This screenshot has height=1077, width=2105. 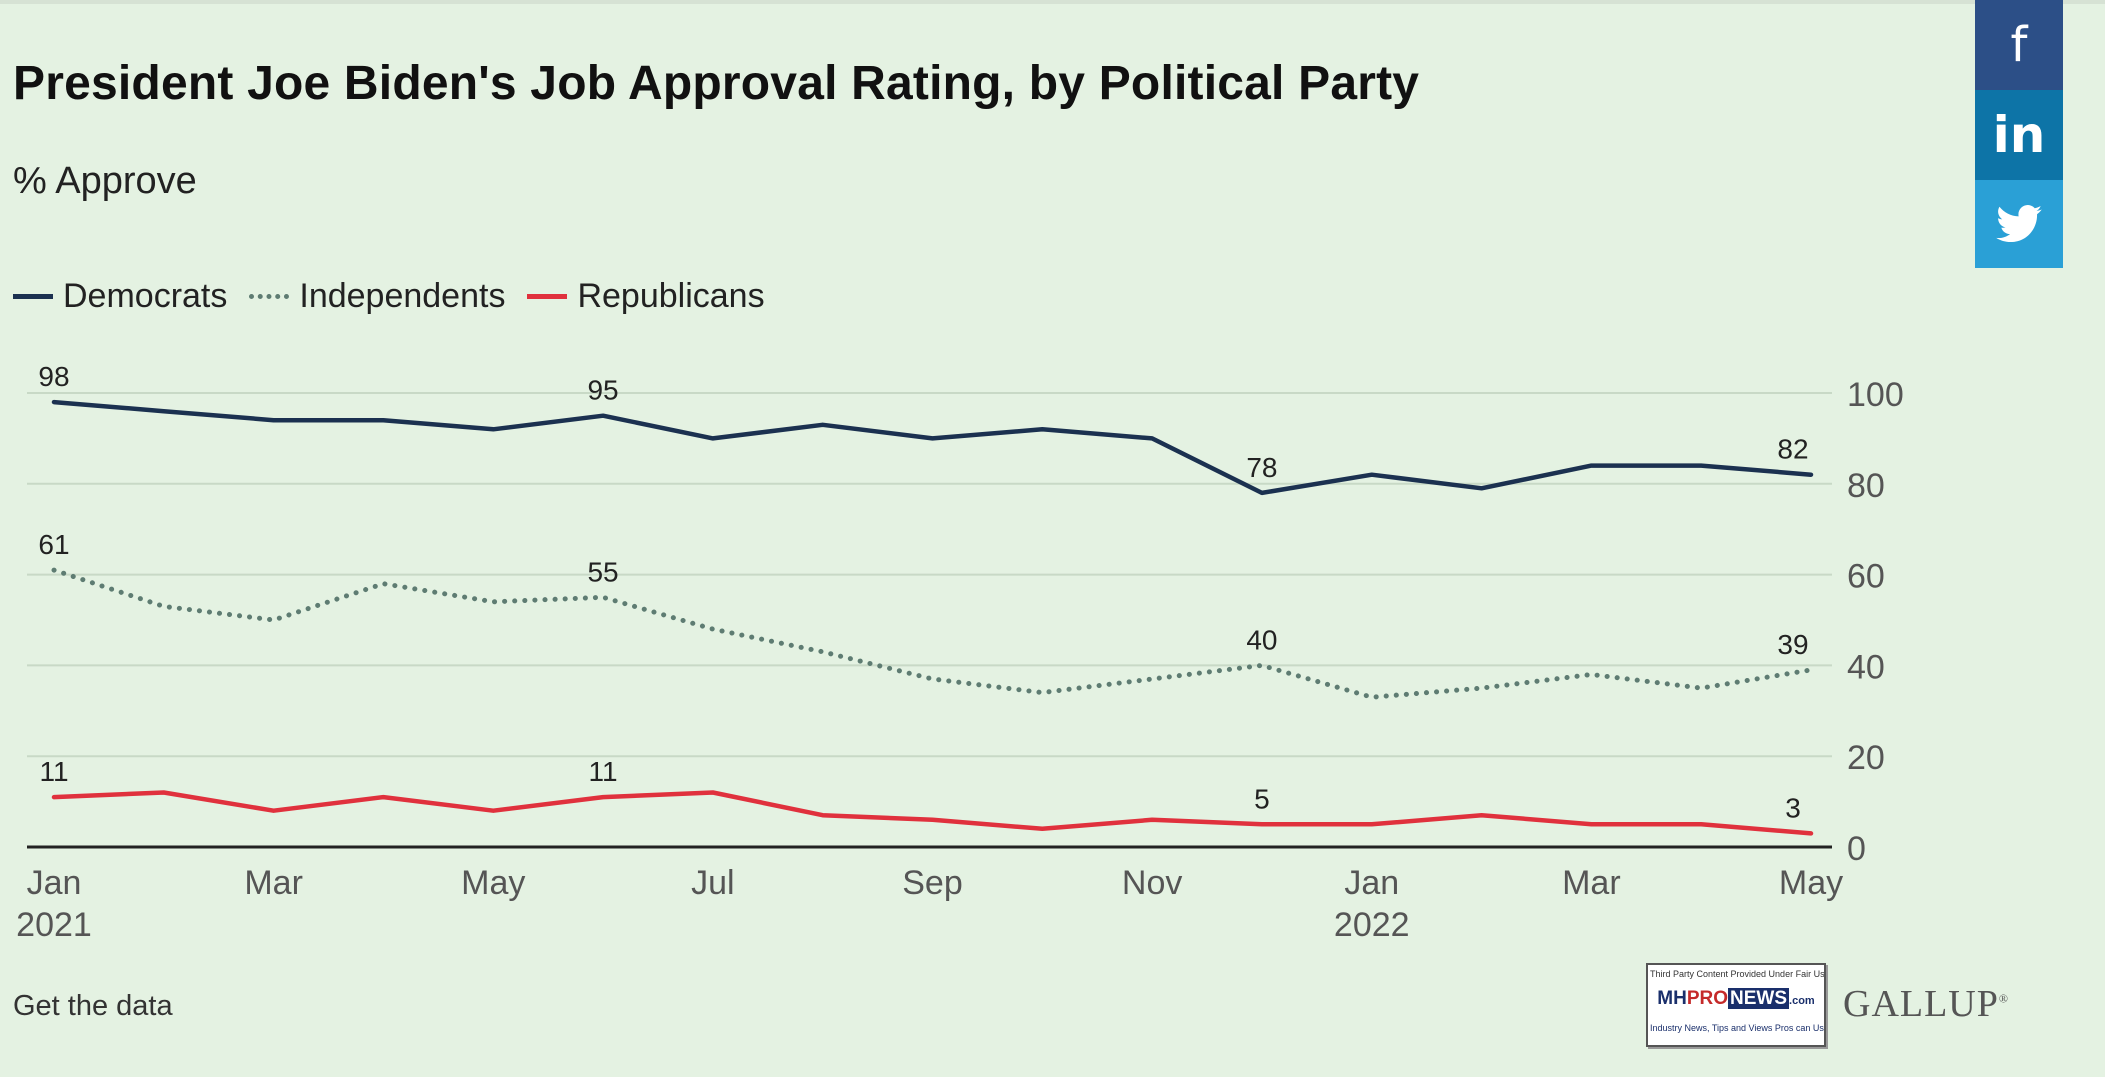 What do you see at coordinates (1866, 577) in the screenshot?
I see `y-tick-label-60: 60` at bounding box center [1866, 577].